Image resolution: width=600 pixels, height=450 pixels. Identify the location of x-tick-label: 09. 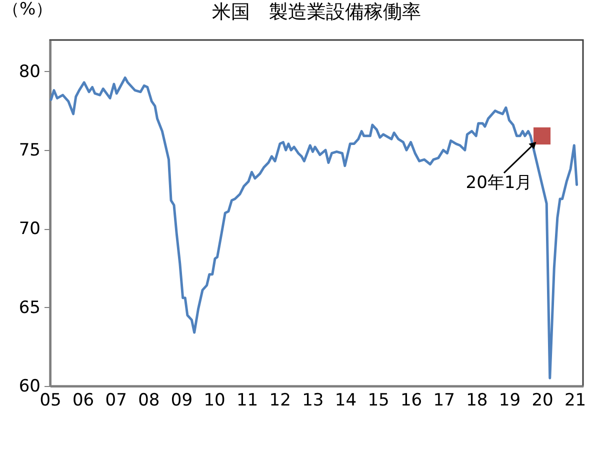
(181, 400).